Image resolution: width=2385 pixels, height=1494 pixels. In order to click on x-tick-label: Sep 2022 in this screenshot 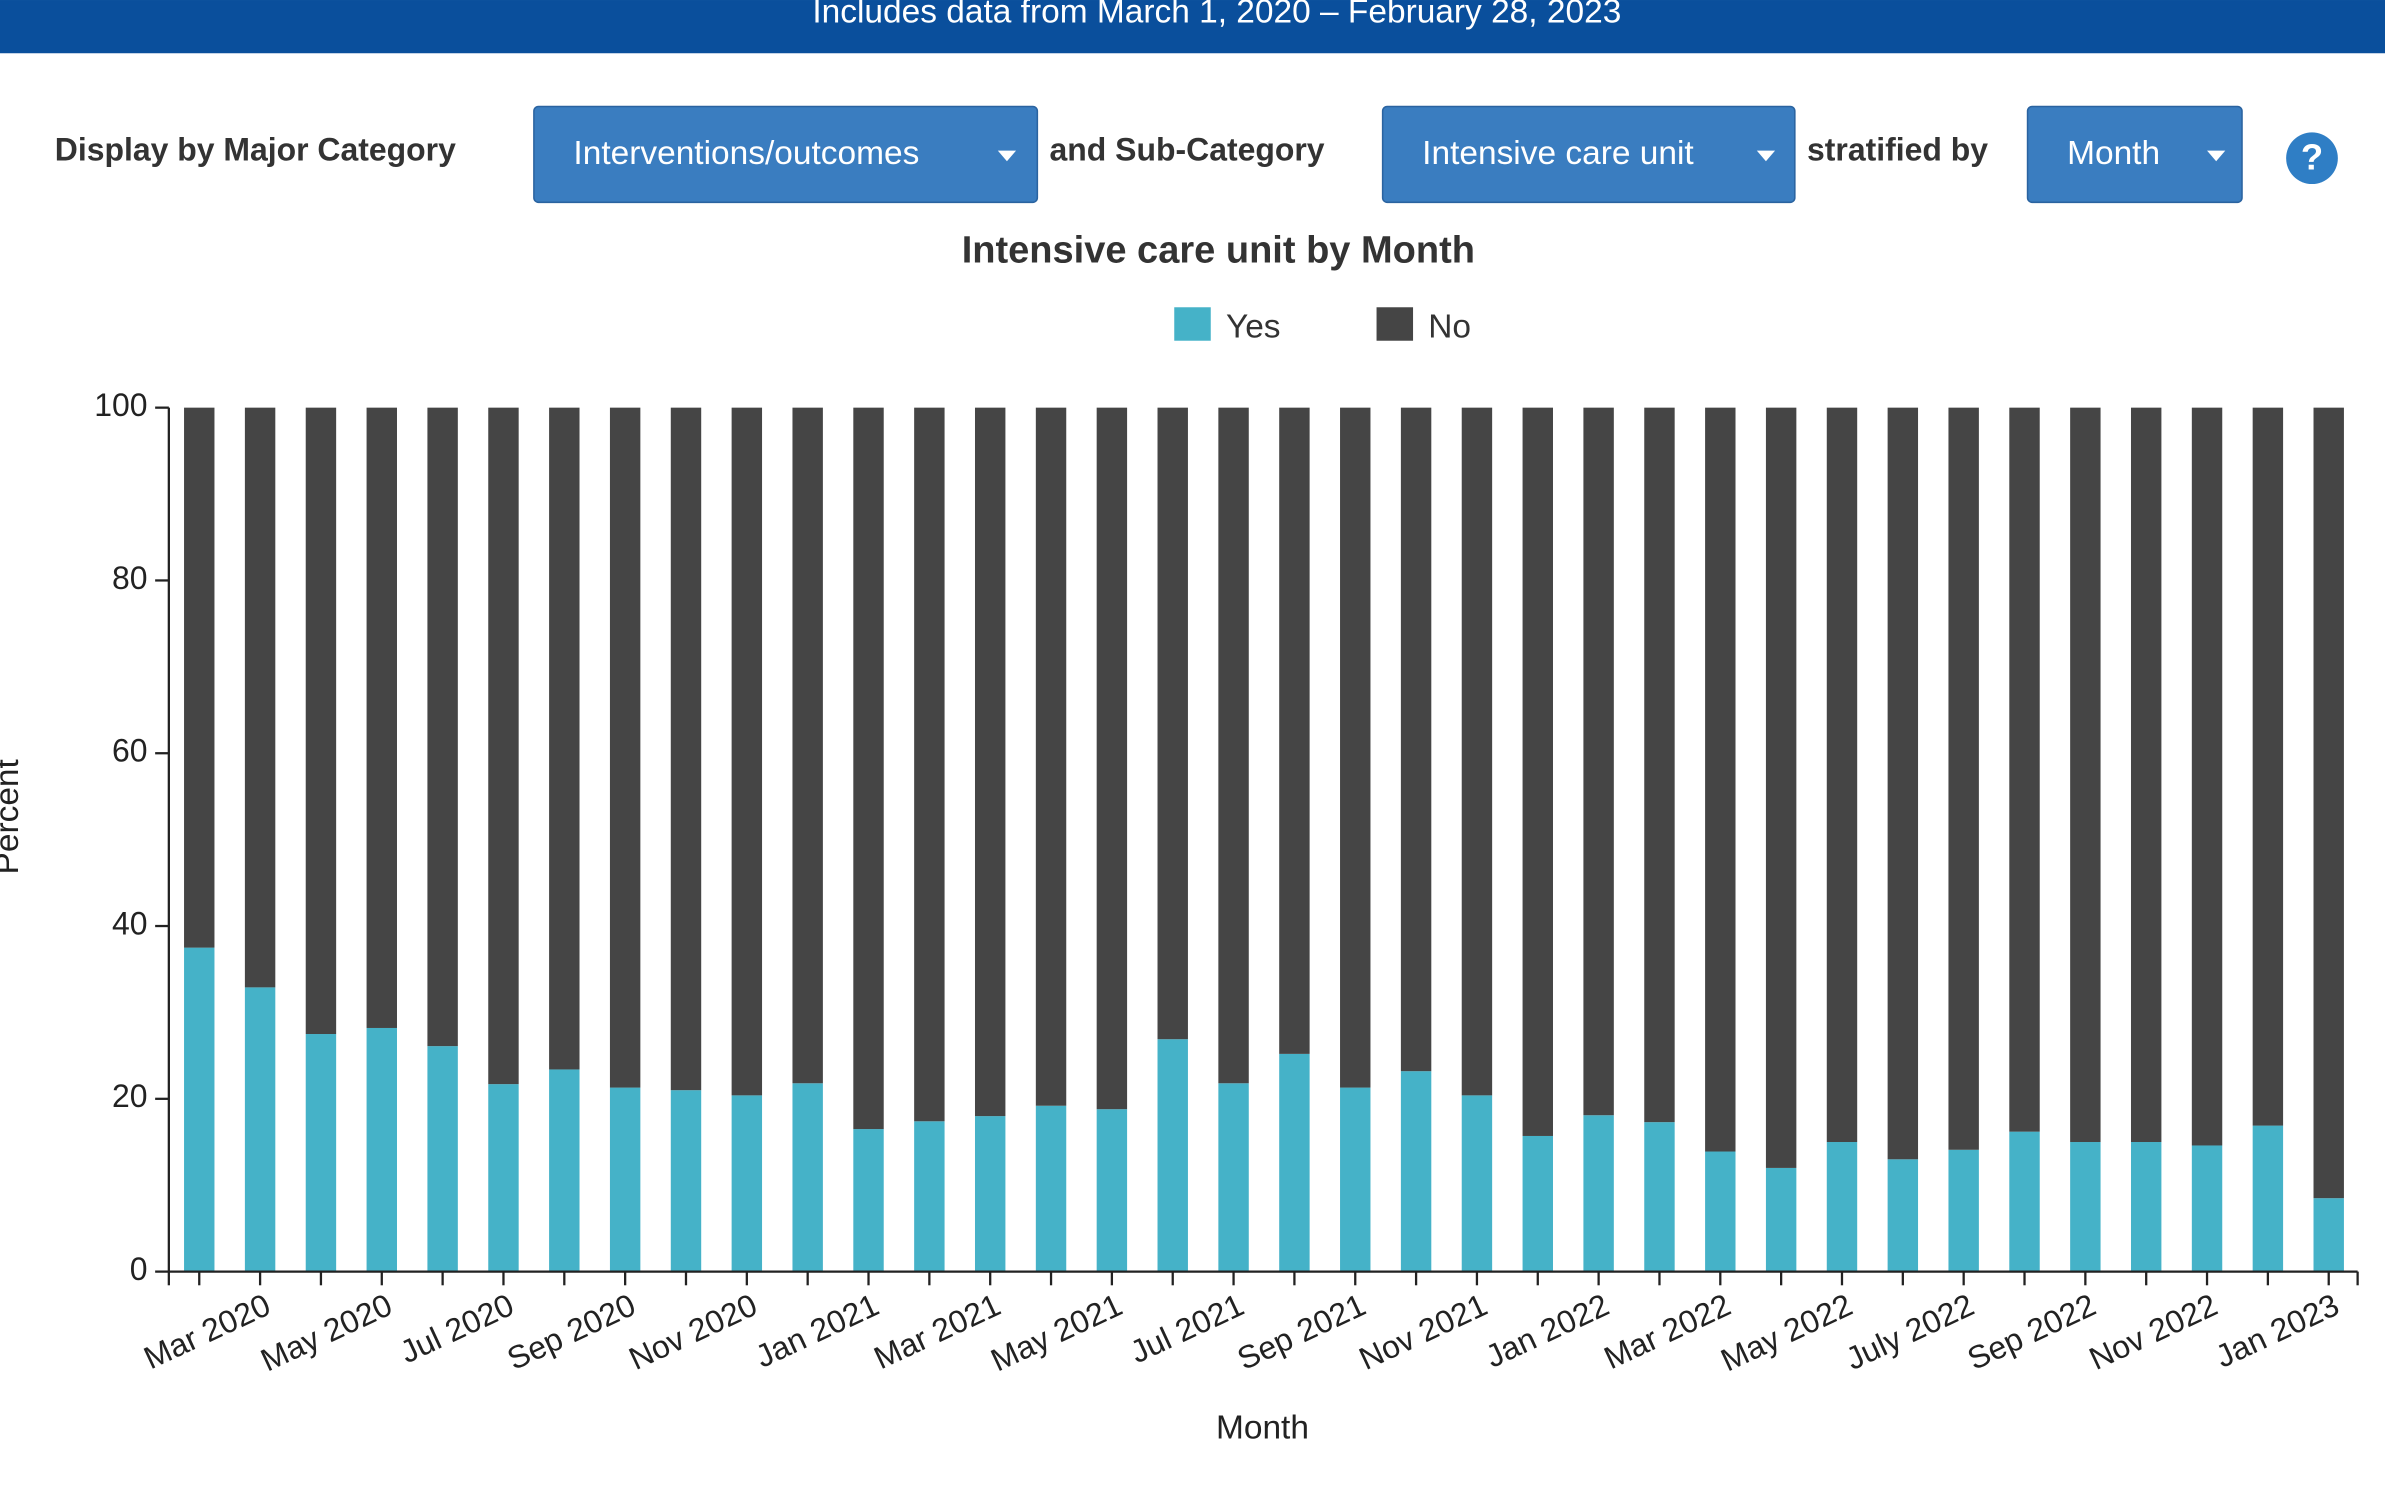, I will do `click(2031, 1331)`.